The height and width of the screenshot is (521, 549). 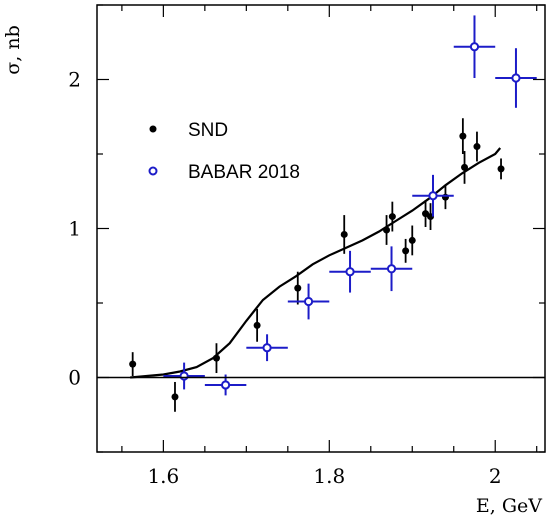 What do you see at coordinates (13, 49) in the screenshot?
I see `y-axis-label: σ, nb` at bounding box center [13, 49].